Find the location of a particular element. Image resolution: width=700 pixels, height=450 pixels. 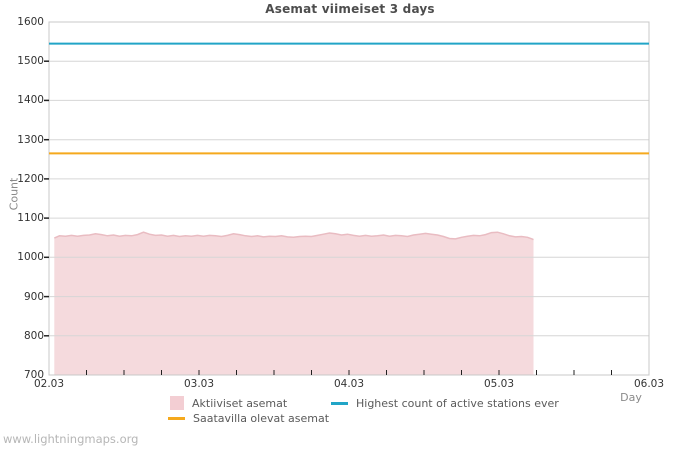

legend-label-available-stations: Saatavilla olevat asemat is located at coordinates (261, 418).